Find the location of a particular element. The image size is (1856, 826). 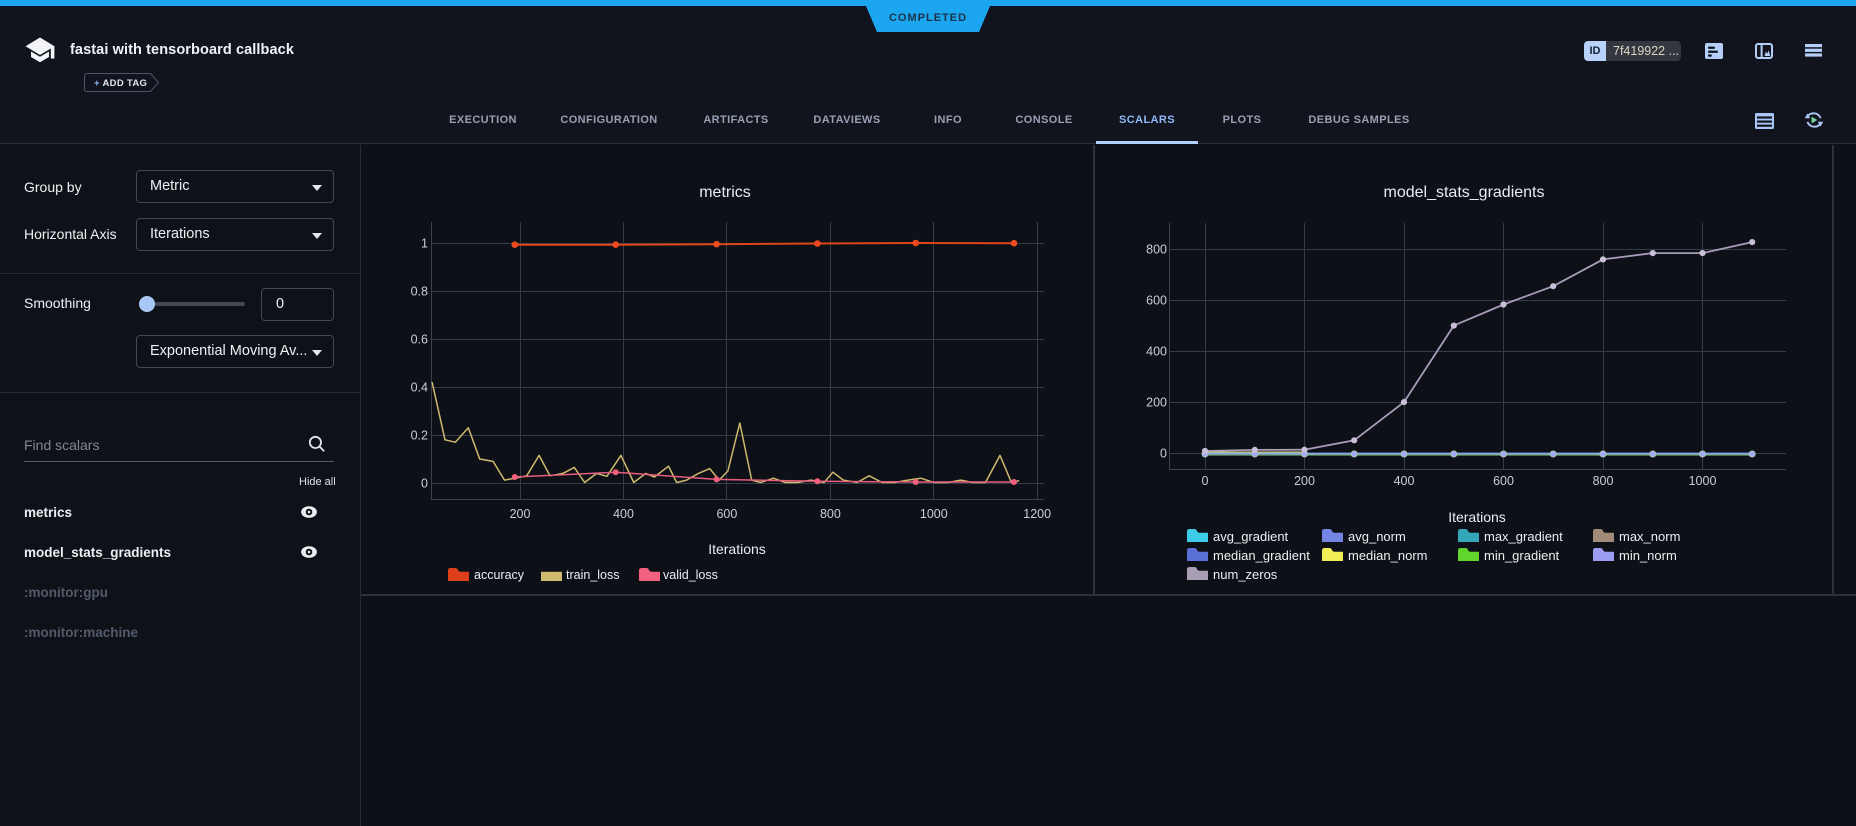

svg-text: median_norm is located at coordinates (1388, 555).